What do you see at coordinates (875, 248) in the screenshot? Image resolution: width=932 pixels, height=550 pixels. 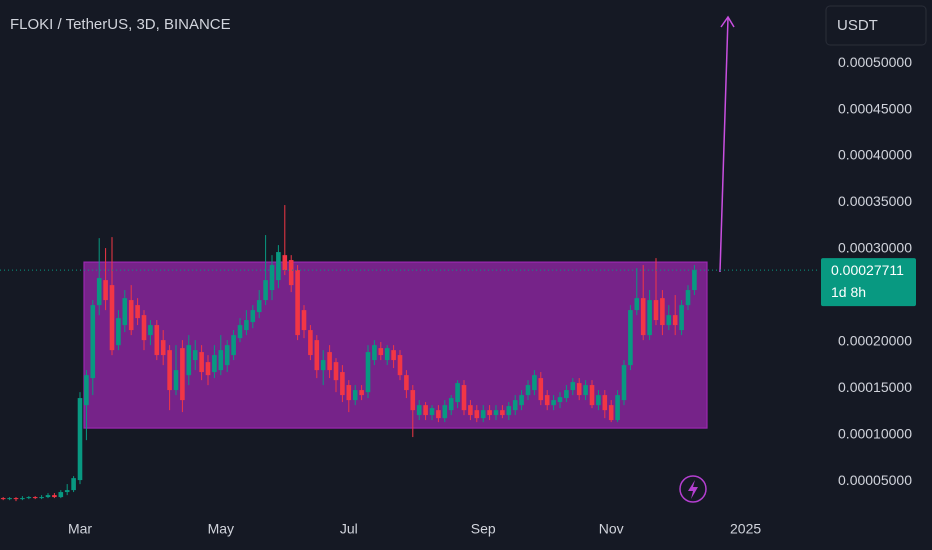 I see `y-tick-label: 0.00030000` at bounding box center [875, 248].